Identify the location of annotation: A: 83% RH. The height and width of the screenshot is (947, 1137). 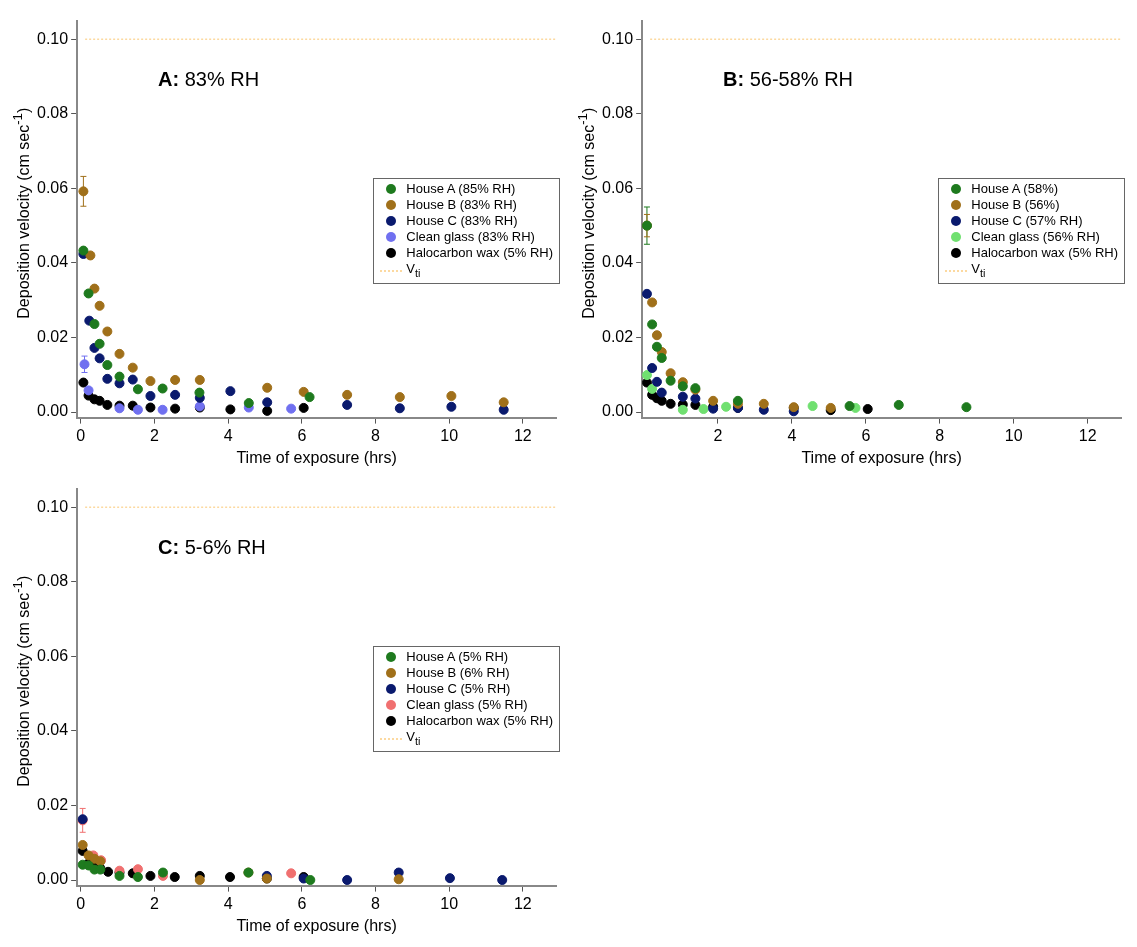
(209, 79).